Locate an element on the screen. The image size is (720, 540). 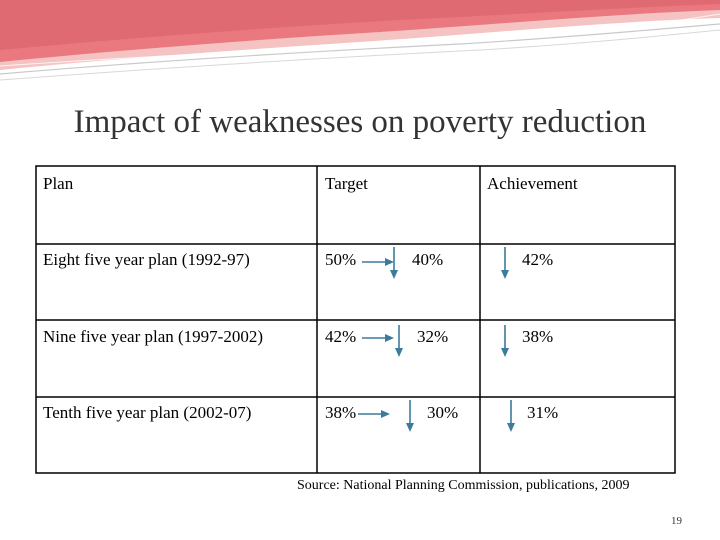
row-achievement: 31% is located at coordinates (543, 412).